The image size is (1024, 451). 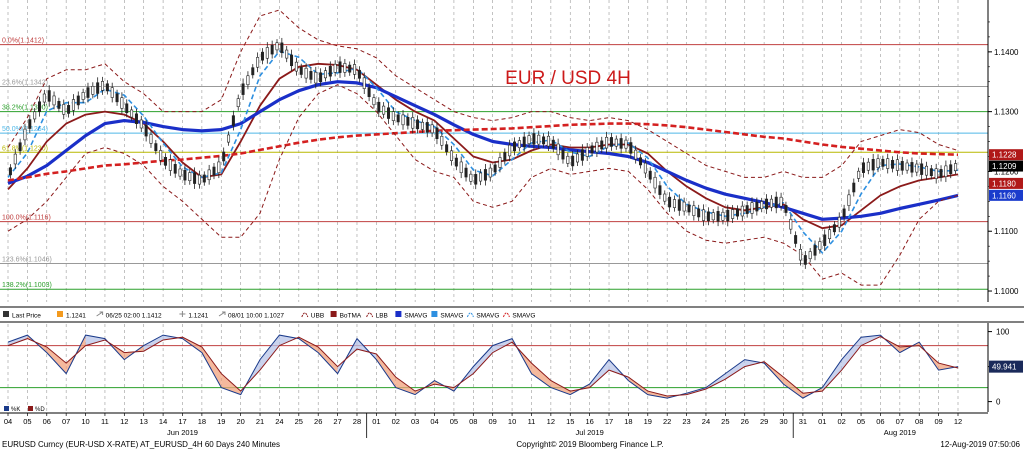 I want to click on series-line, so click(x=483, y=152).